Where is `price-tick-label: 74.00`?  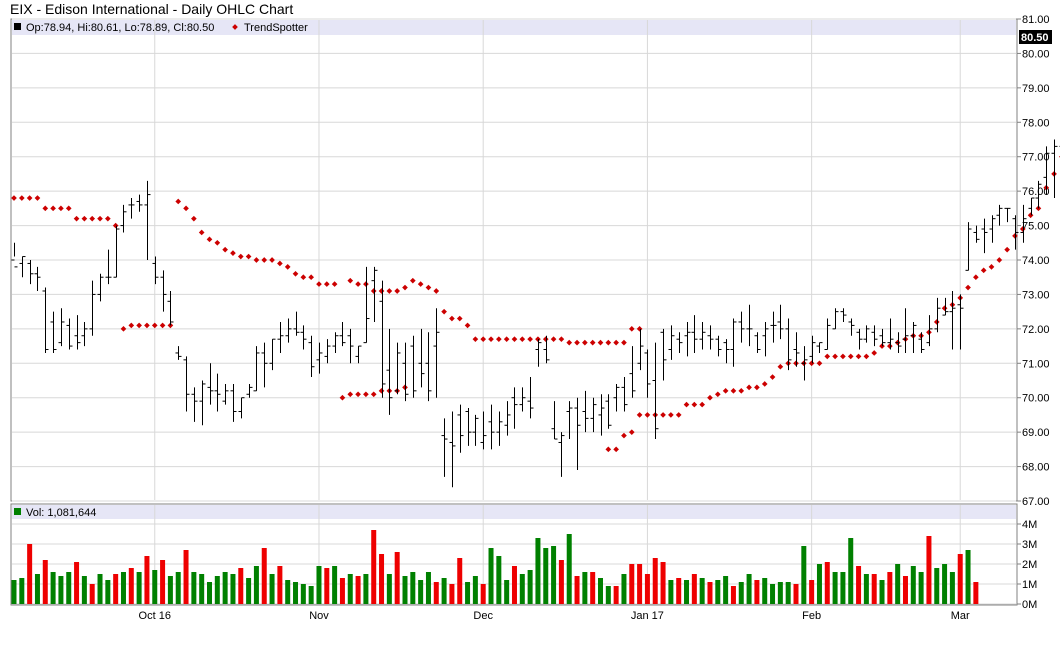
price-tick-label: 74.00 is located at coordinates (1036, 261).